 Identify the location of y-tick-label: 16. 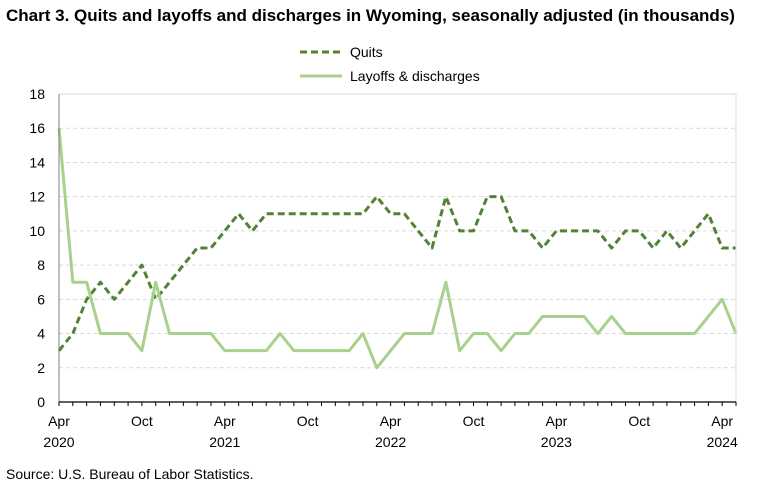
(37, 128).